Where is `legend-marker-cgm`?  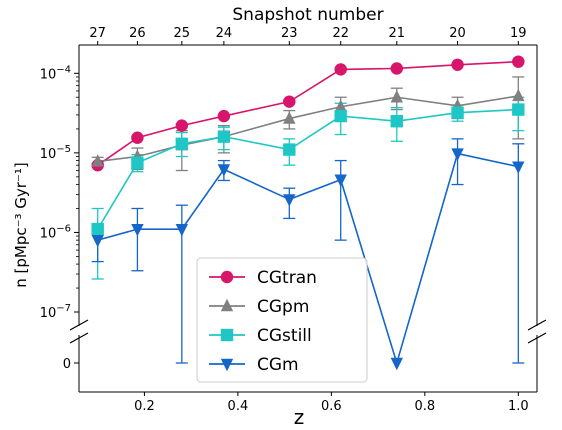 legend-marker-cgm is located at coordinates (227, 365).